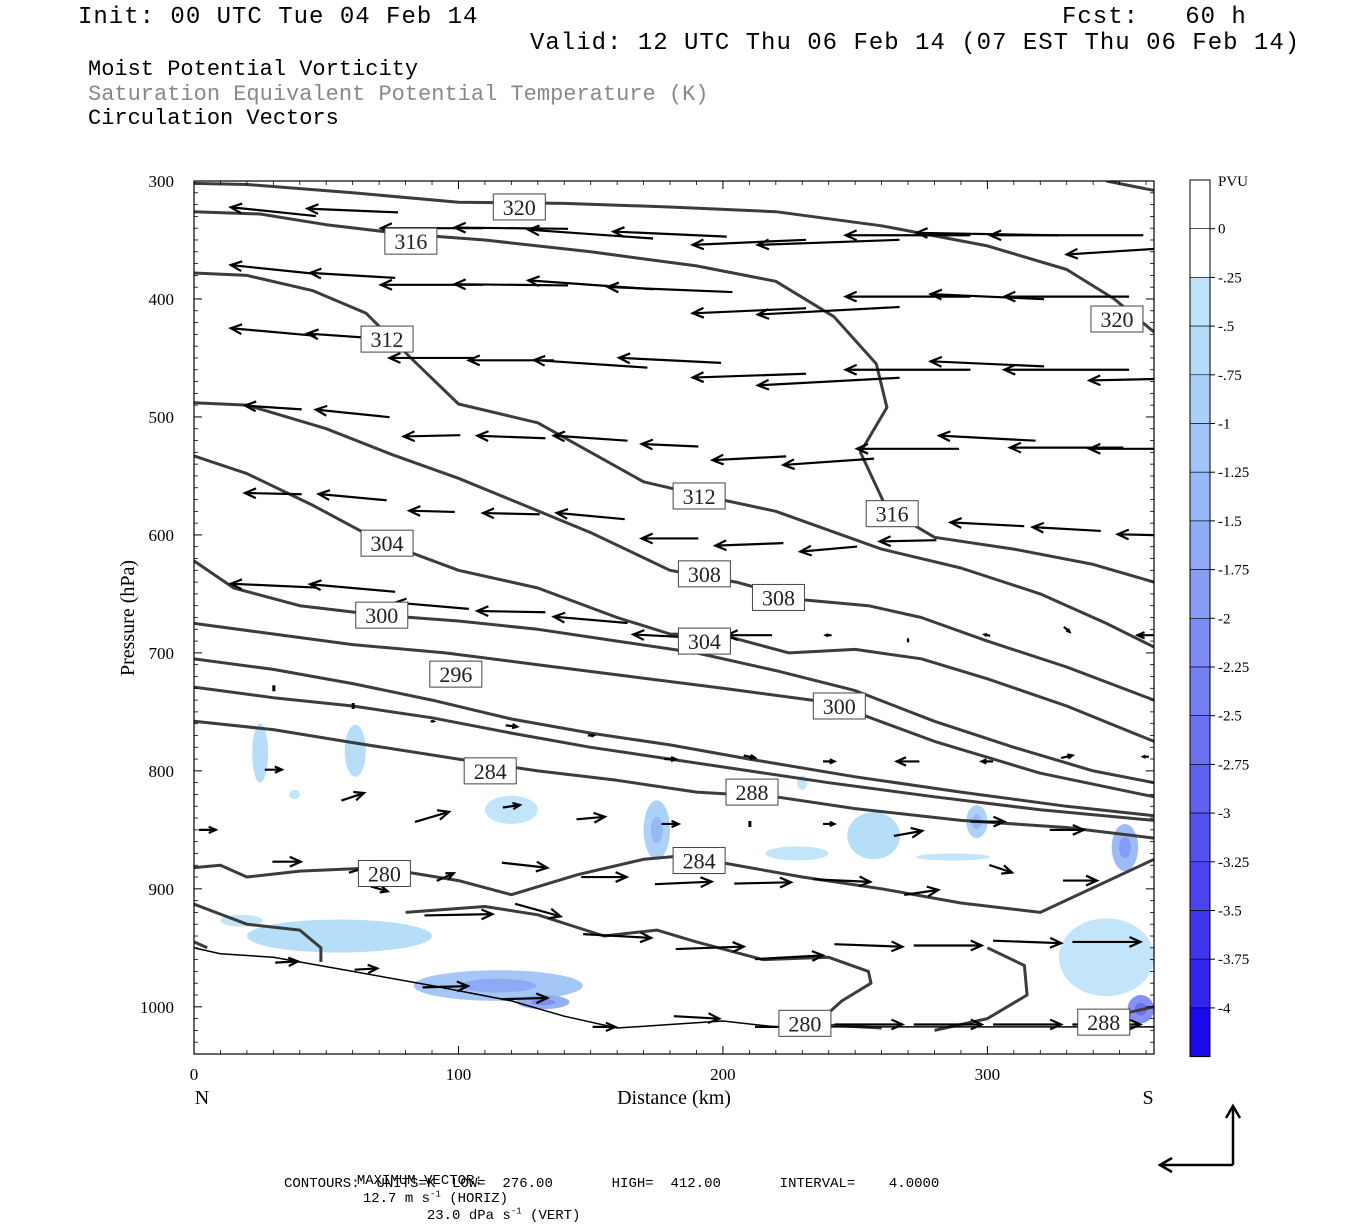 The width and height of the screenshot is (1350, 1224). What do you see at coordinates (1224, 619) in the screenshot?
I see `colorbar-label: -2` at bounding box center [1224, 619].